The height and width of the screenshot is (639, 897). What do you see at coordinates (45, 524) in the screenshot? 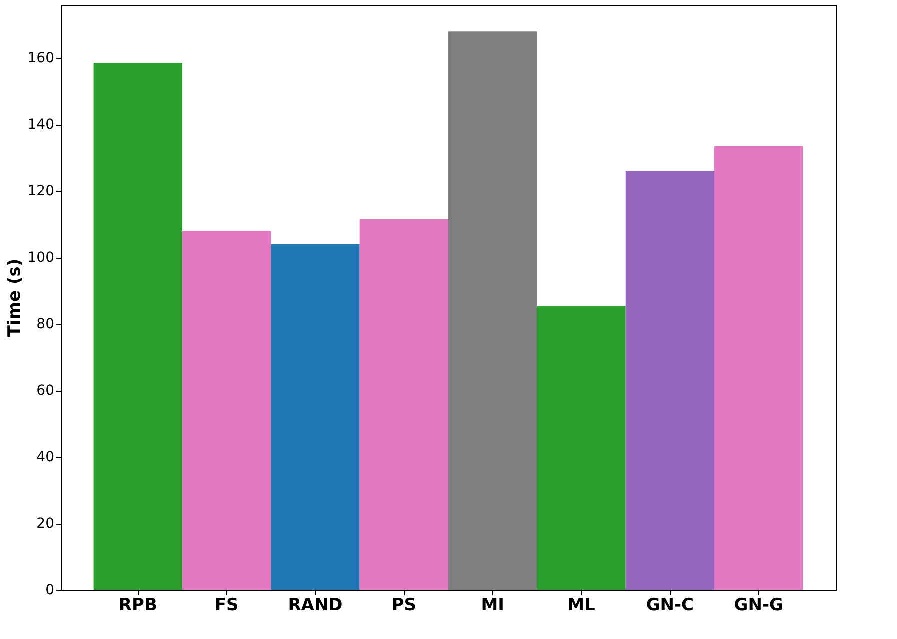
I see `y-tick-label: 20` at bounding box center [45, 524].